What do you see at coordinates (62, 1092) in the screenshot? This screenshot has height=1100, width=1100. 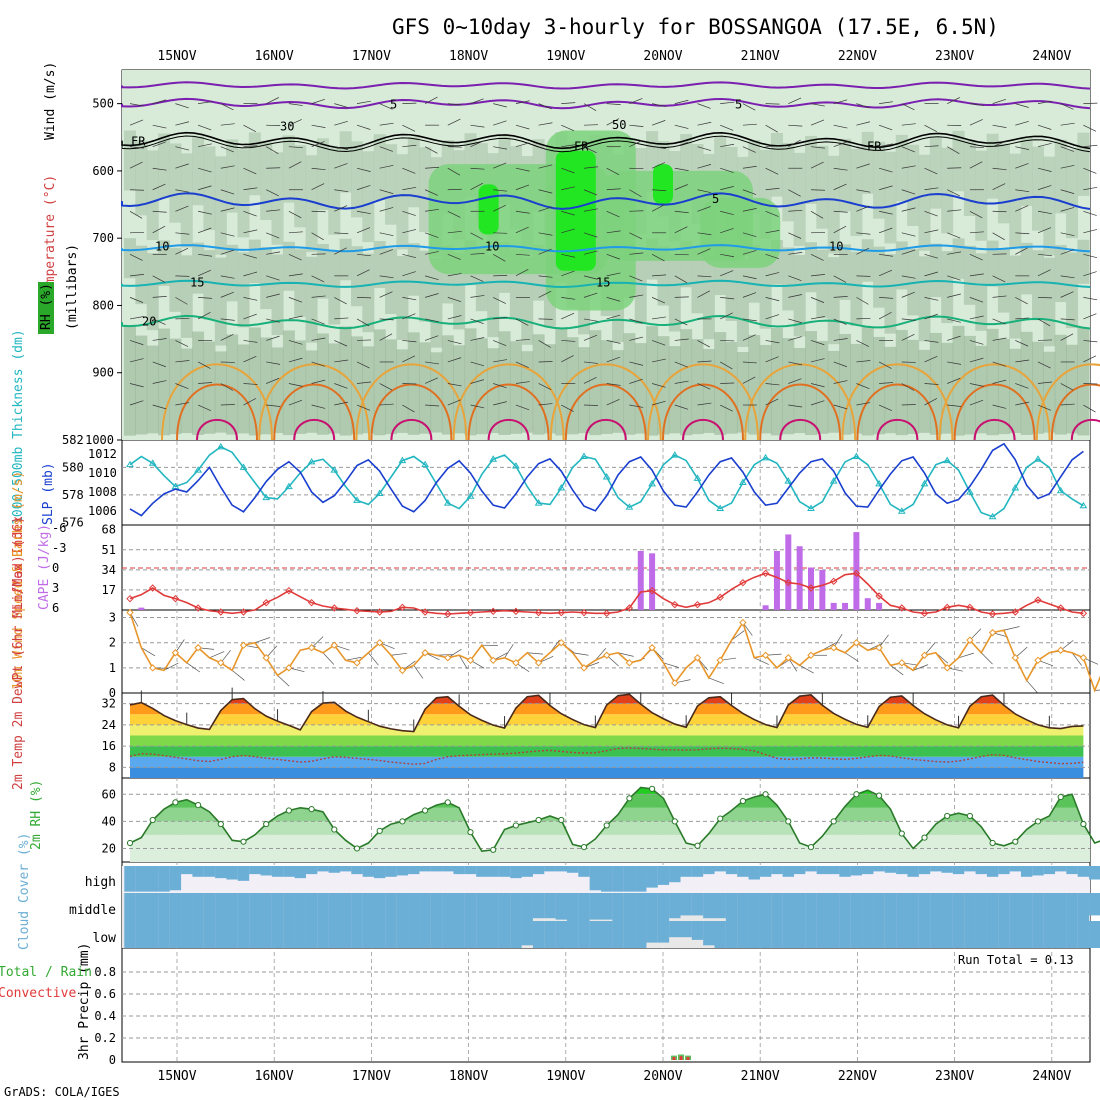 I see `footer-credit: GrADS: COLA/IGES` at bounding box center [62, 1092].